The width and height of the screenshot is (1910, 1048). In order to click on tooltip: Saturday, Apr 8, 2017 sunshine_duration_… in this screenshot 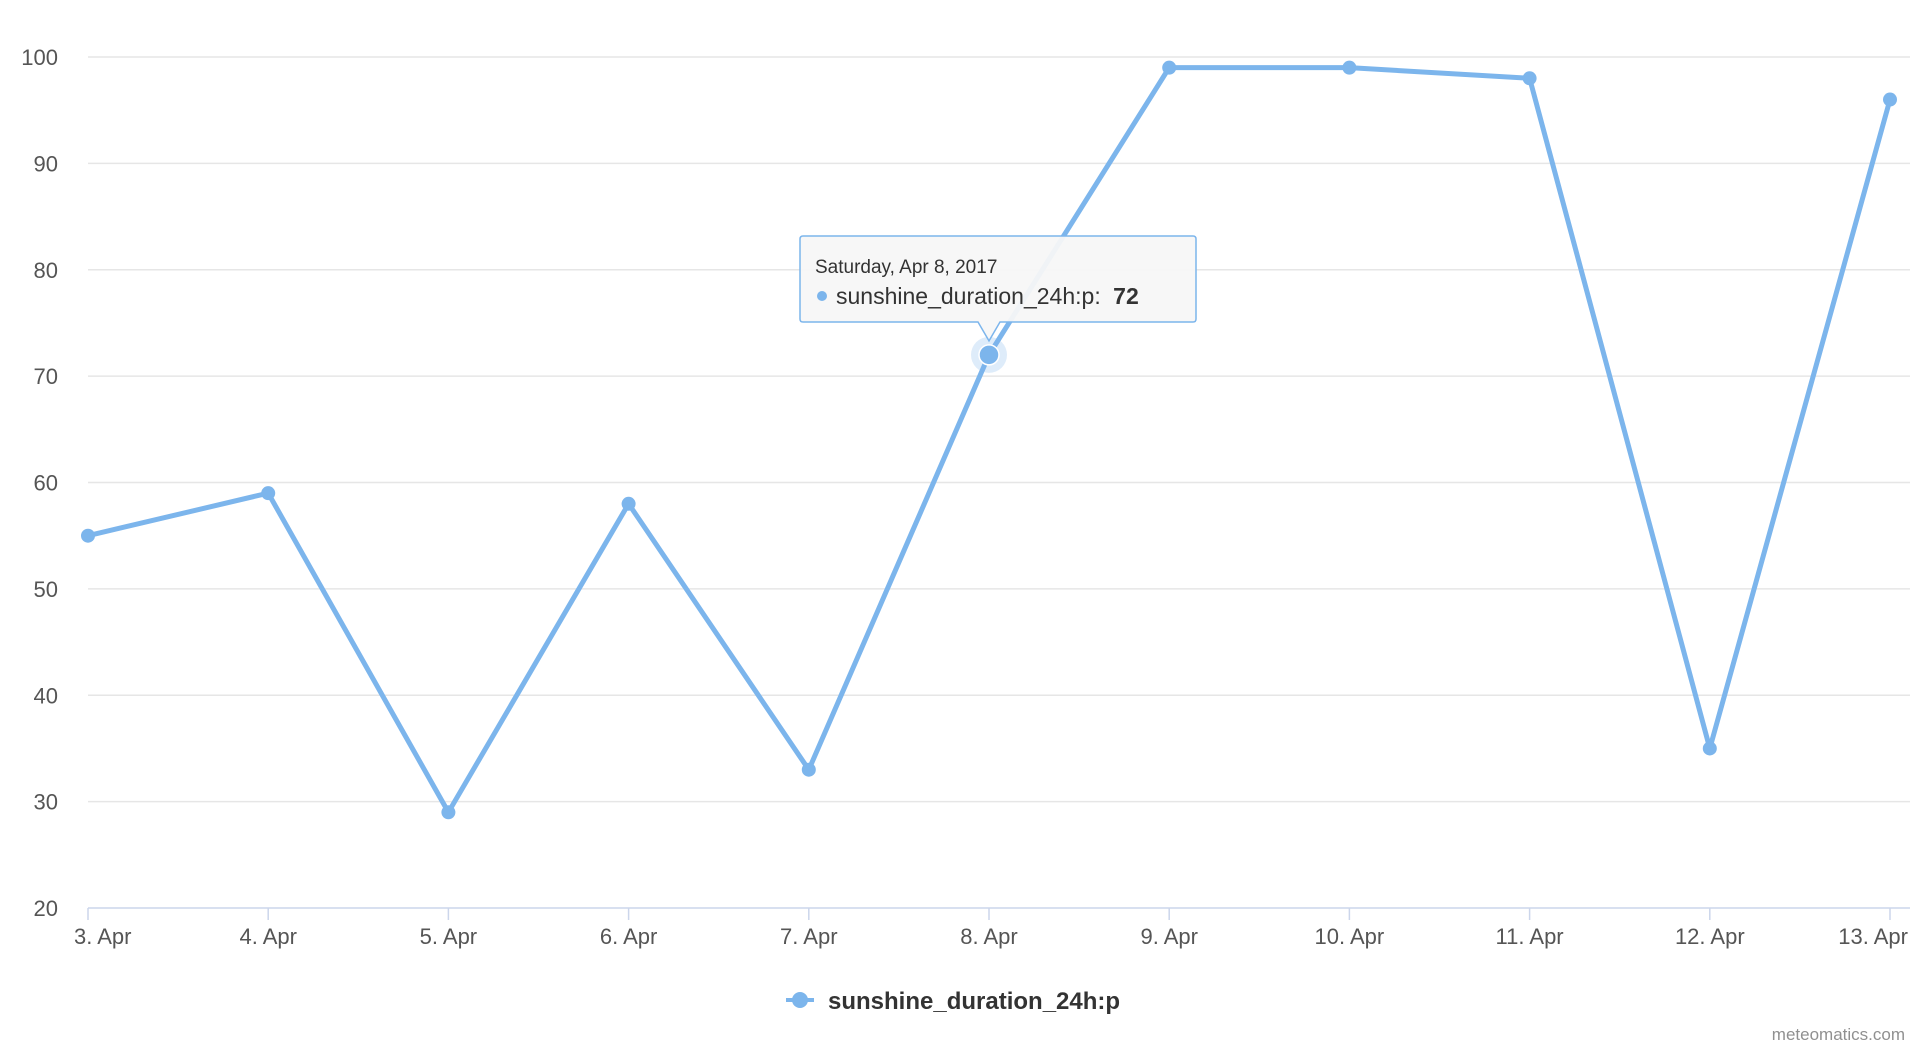, I will do `click(998, 289)`.